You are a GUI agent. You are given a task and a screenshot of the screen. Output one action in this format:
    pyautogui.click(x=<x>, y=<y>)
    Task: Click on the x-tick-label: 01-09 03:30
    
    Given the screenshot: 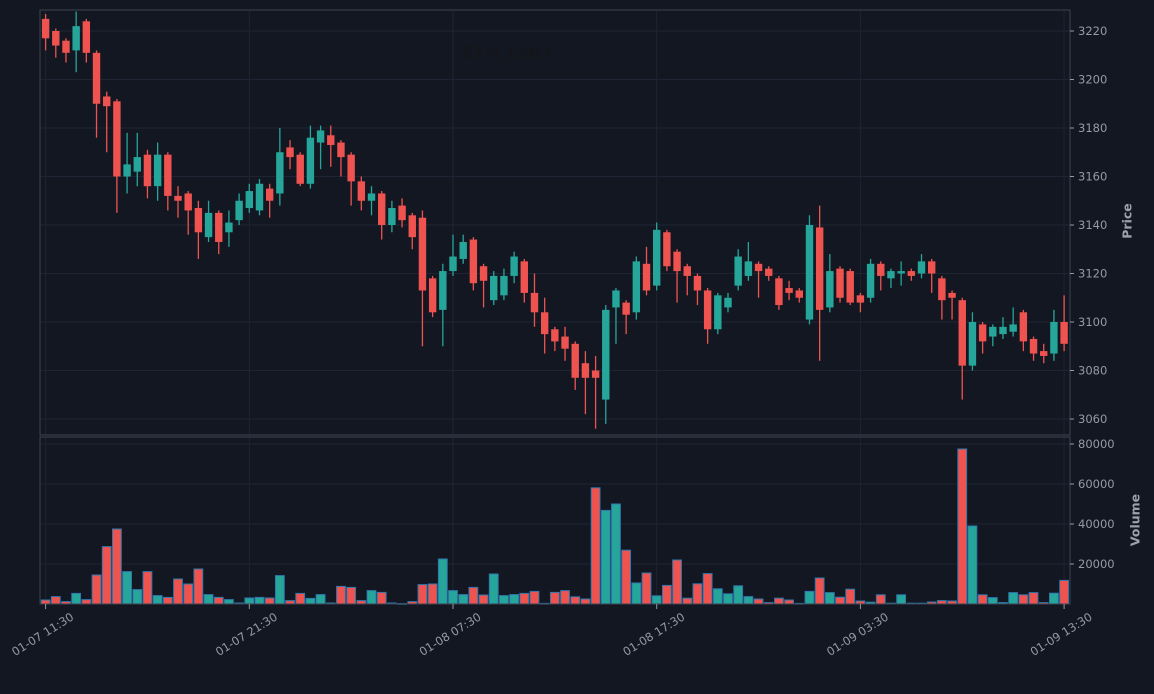 What is the action you would take?
    pyautogui.click(x=857, y=634)
    